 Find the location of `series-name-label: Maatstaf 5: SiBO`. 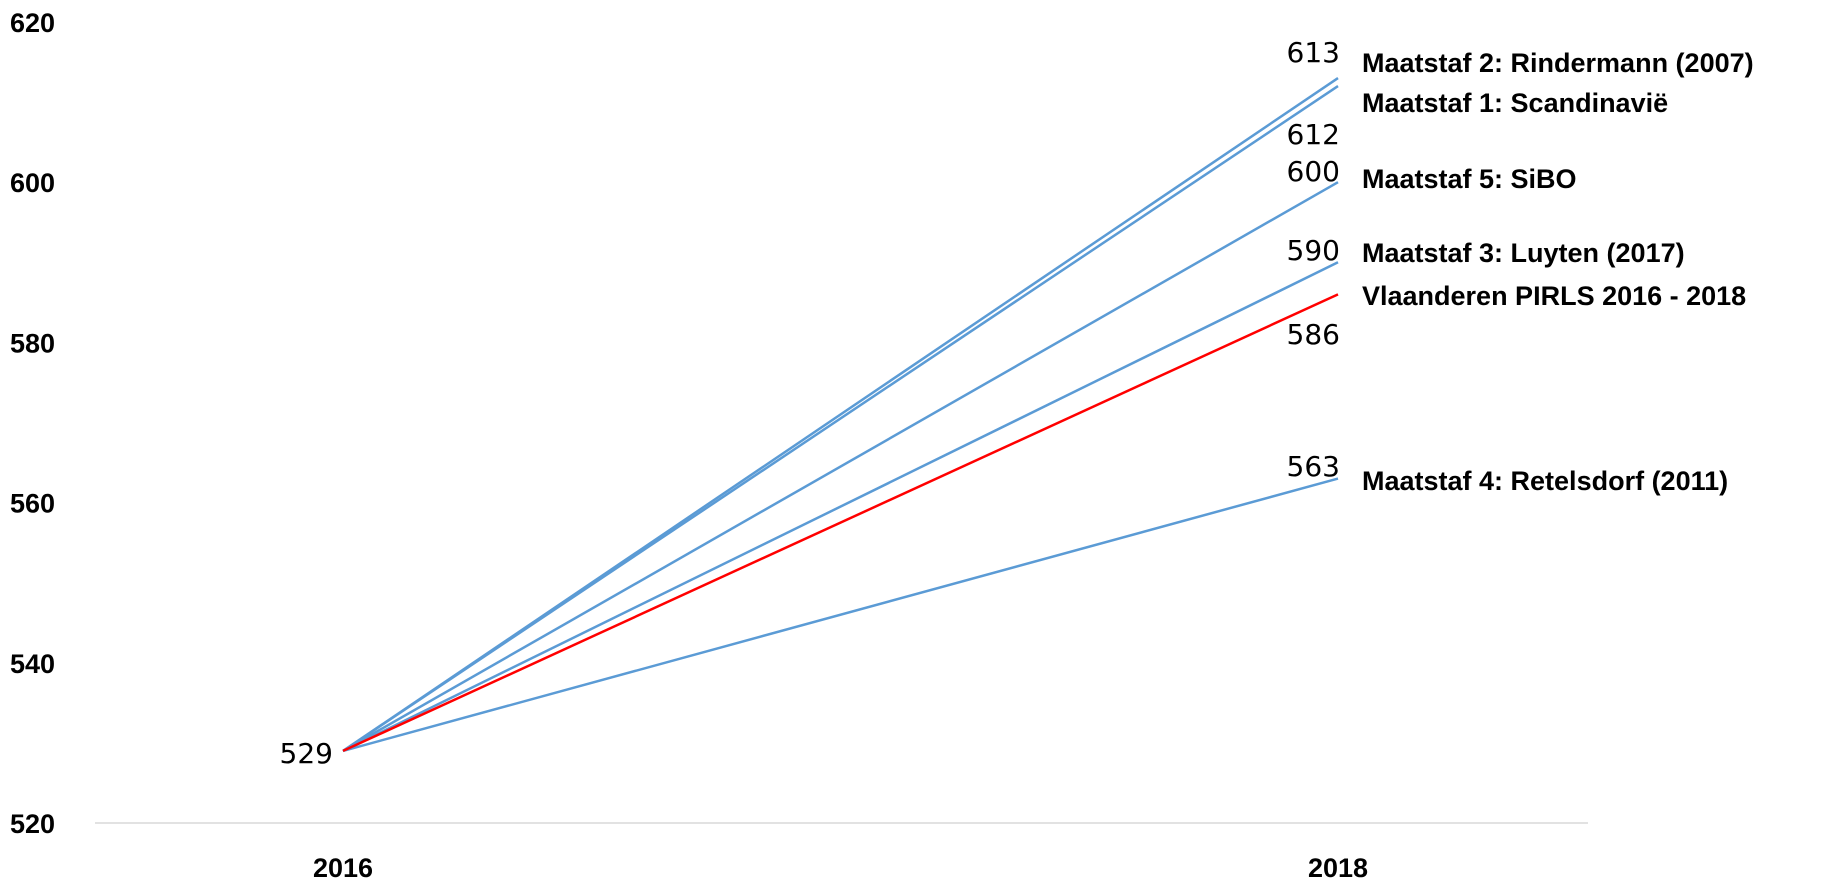

series-name-label: Maatstaf 5: SiBO is located at coordinates (1469, 179).